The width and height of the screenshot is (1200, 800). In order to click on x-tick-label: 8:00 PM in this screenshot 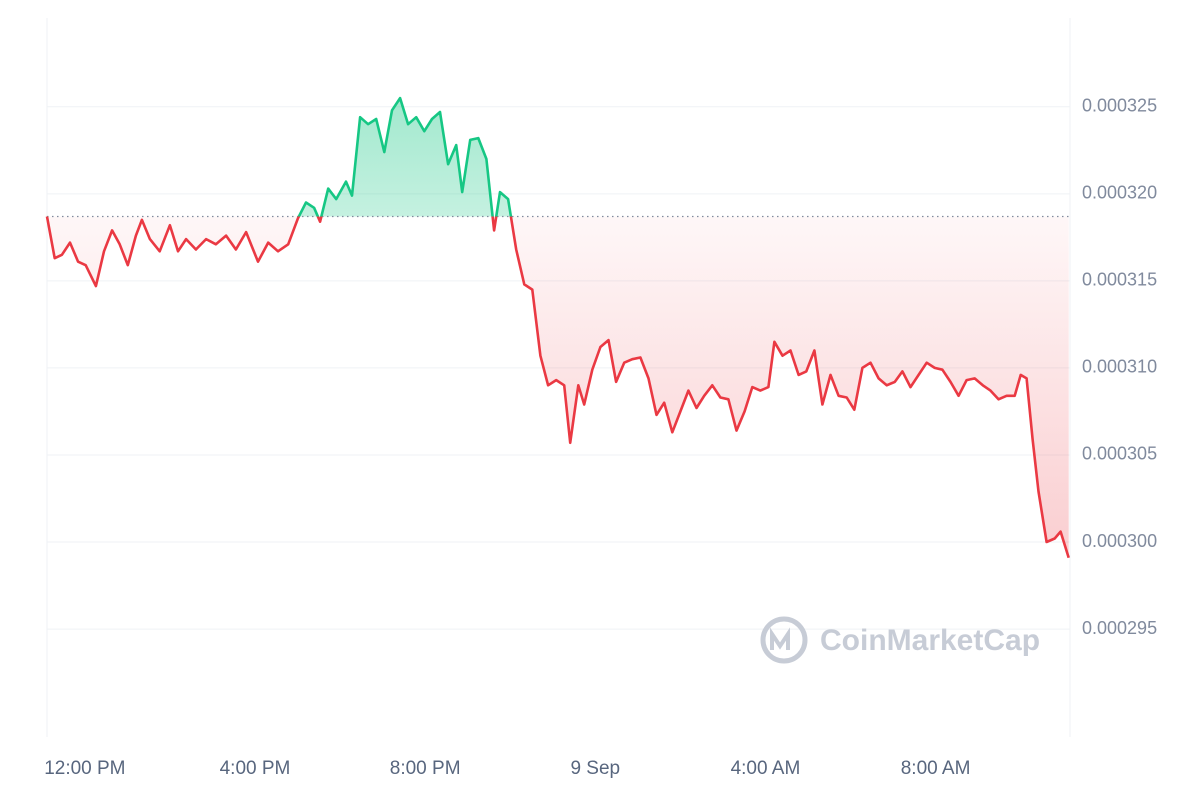, I will do `click(425, 768)`.